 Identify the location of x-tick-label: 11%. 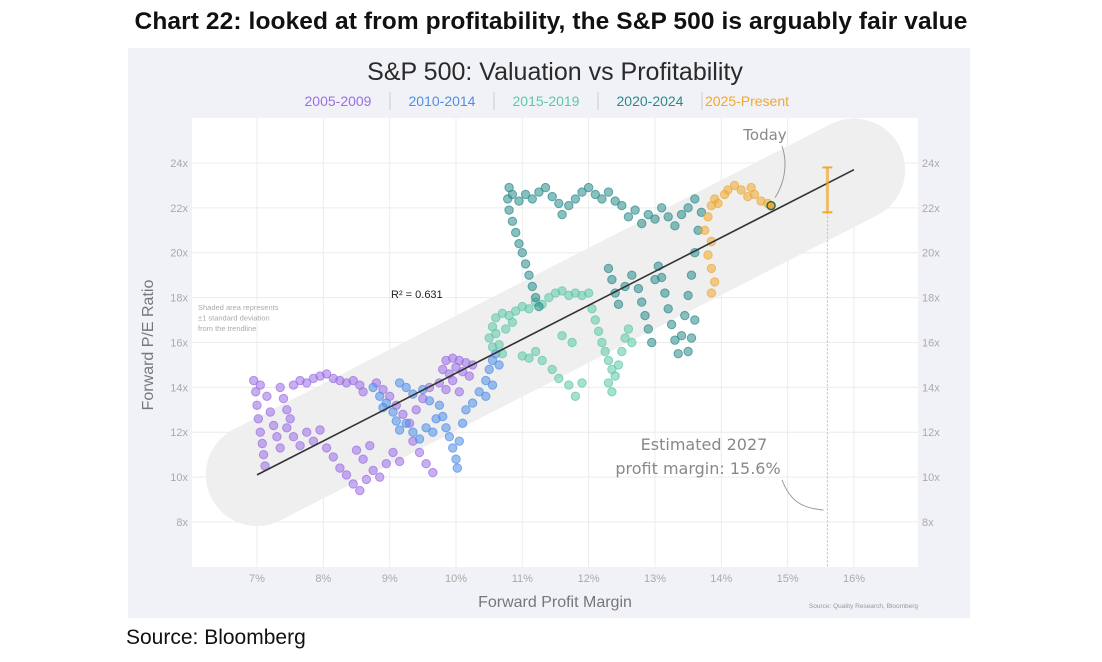
(522, 579).